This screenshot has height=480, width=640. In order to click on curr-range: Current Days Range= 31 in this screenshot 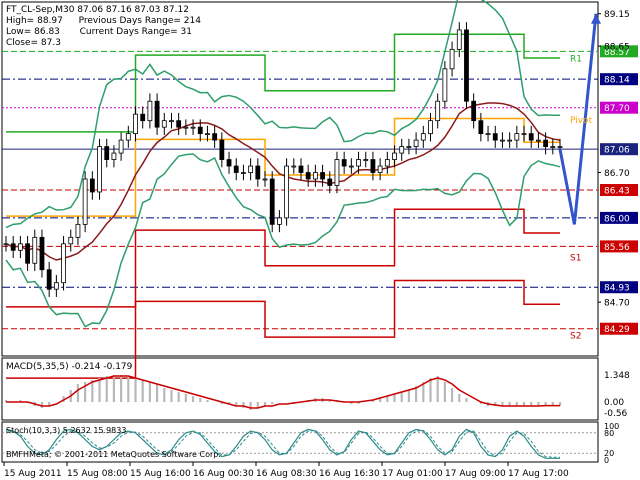, I will do `click(136, 32)`.